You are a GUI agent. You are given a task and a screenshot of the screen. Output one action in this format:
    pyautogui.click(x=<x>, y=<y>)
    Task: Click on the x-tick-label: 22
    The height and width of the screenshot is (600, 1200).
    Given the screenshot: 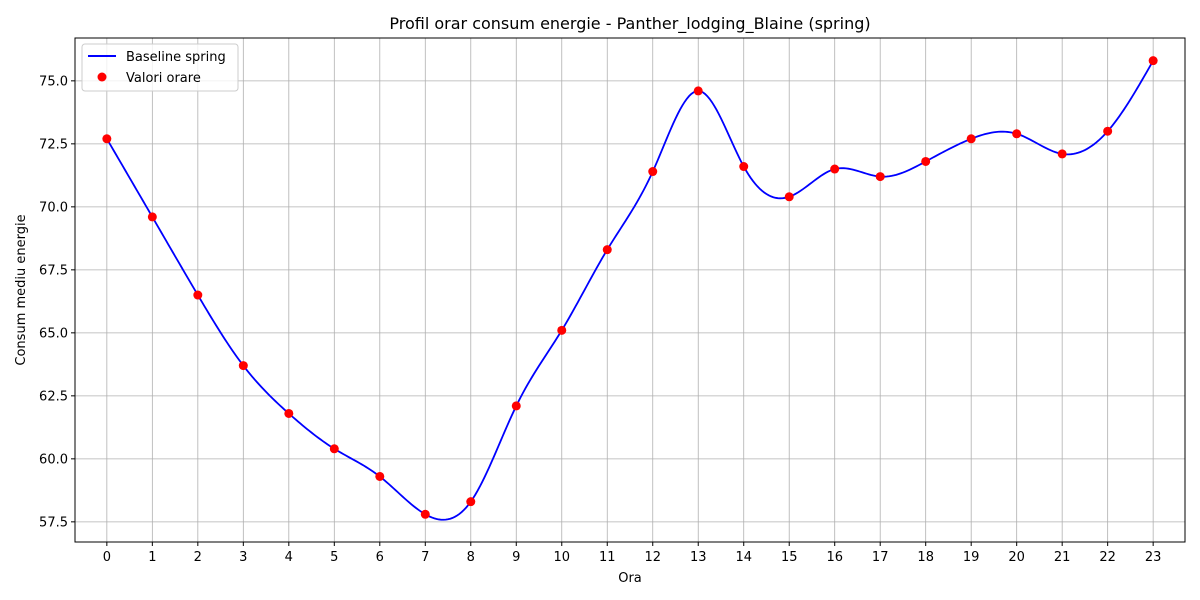 What is the action you would take?
    pyautogui.click(x=1107, y=557)
    